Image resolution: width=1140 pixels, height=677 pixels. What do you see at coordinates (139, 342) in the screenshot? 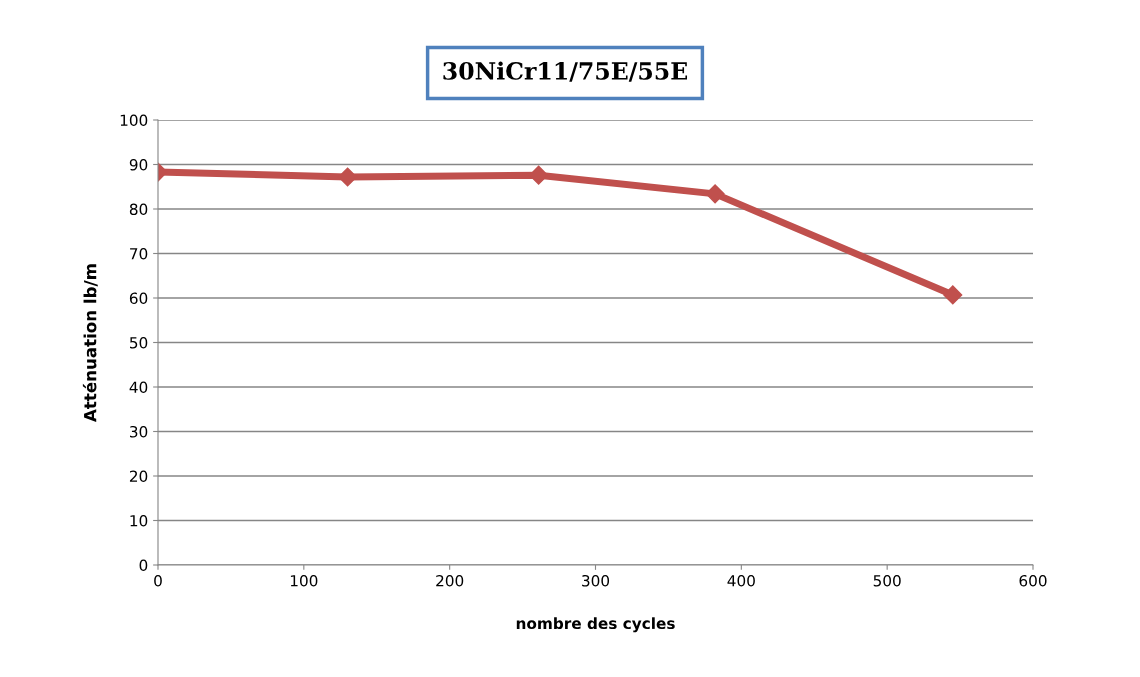
I see `y-tick-label: 50` at bounding box center [139, 342].